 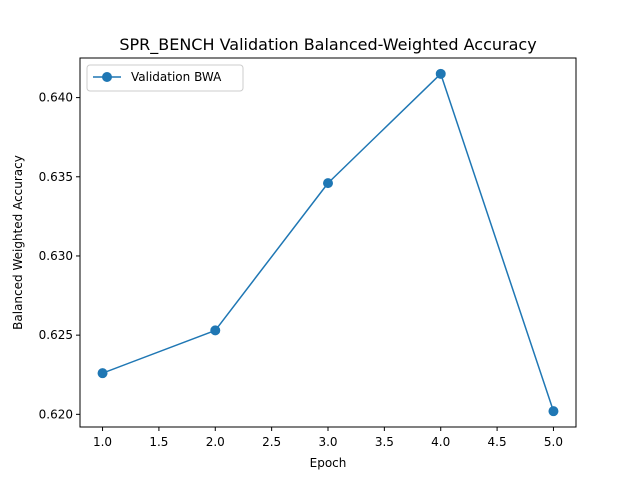 I want to click on y-tick-label: 0.630, so click(x=56, y=256).